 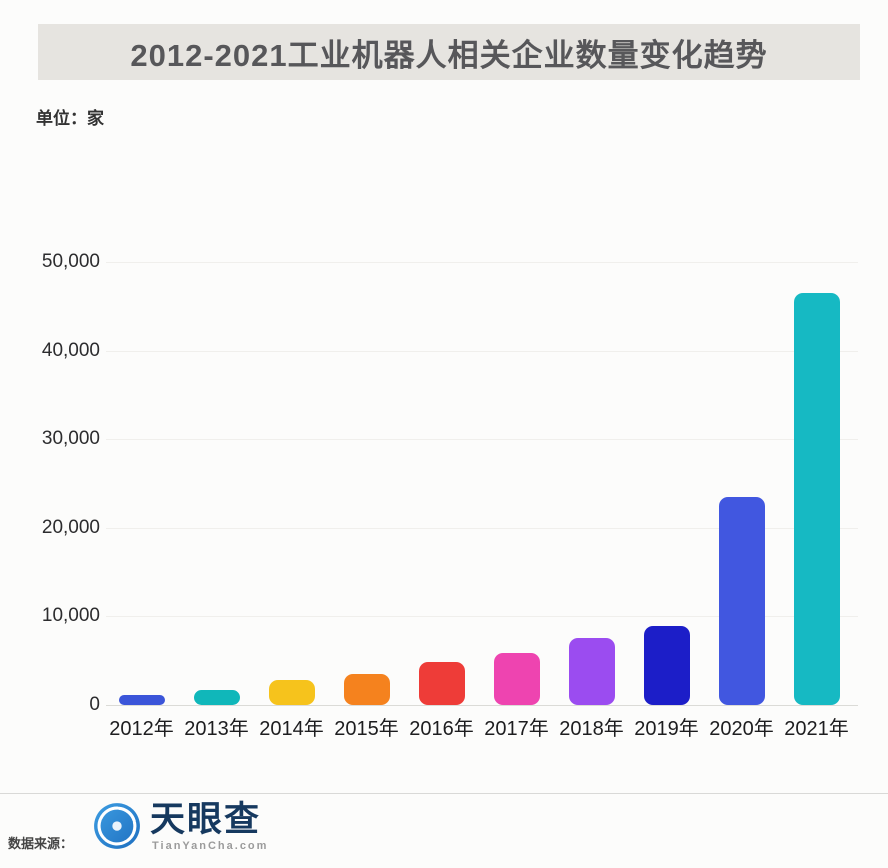 What do you see at coordinates (41, 843) in the screenshot?
I see `data-source-label: 数据来源：` at bounding box center [41, 843].